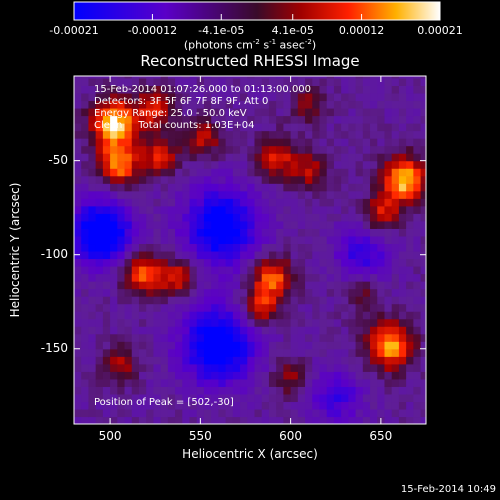  I want to click on colorbar-tick-label: -4.1e-05, so click(221, 30).